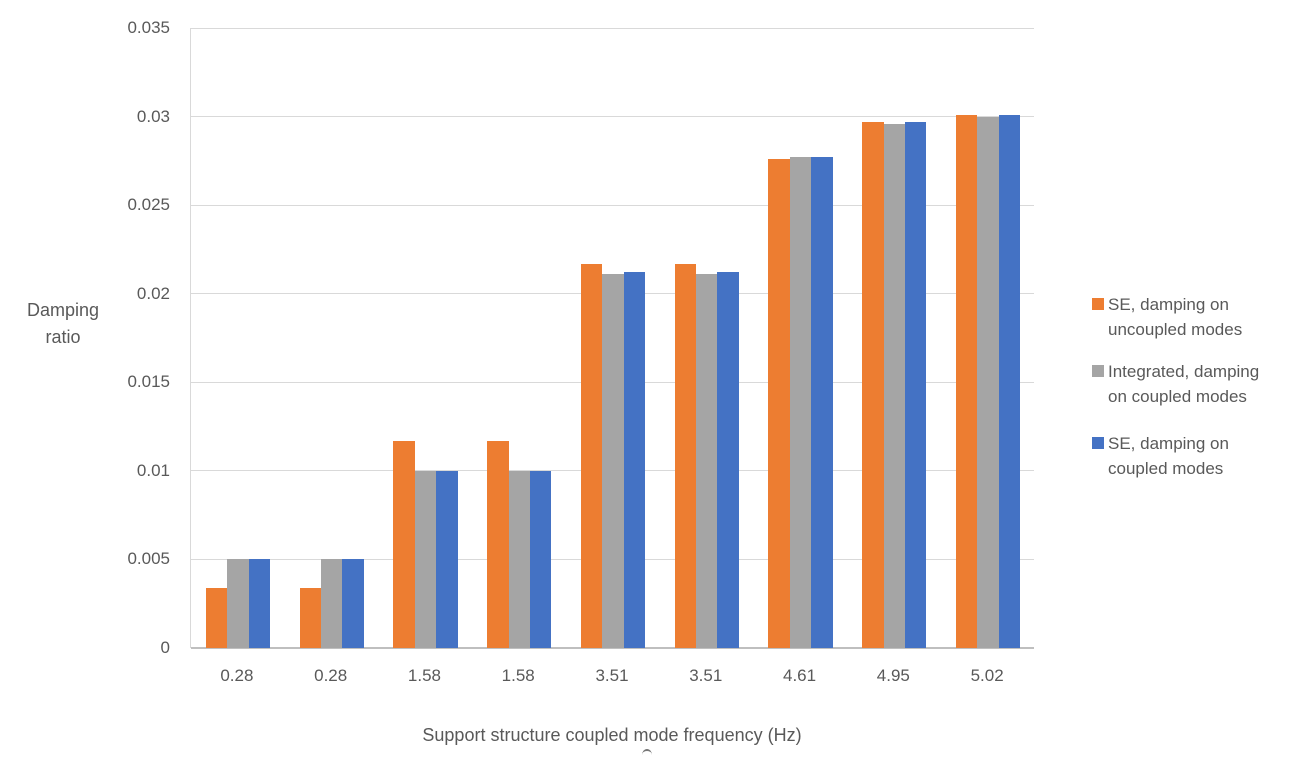  What do you see at coordinates (498, 544) in the screenshot?
I see `bar-series1-cat4` at bounding box center [498, 544].